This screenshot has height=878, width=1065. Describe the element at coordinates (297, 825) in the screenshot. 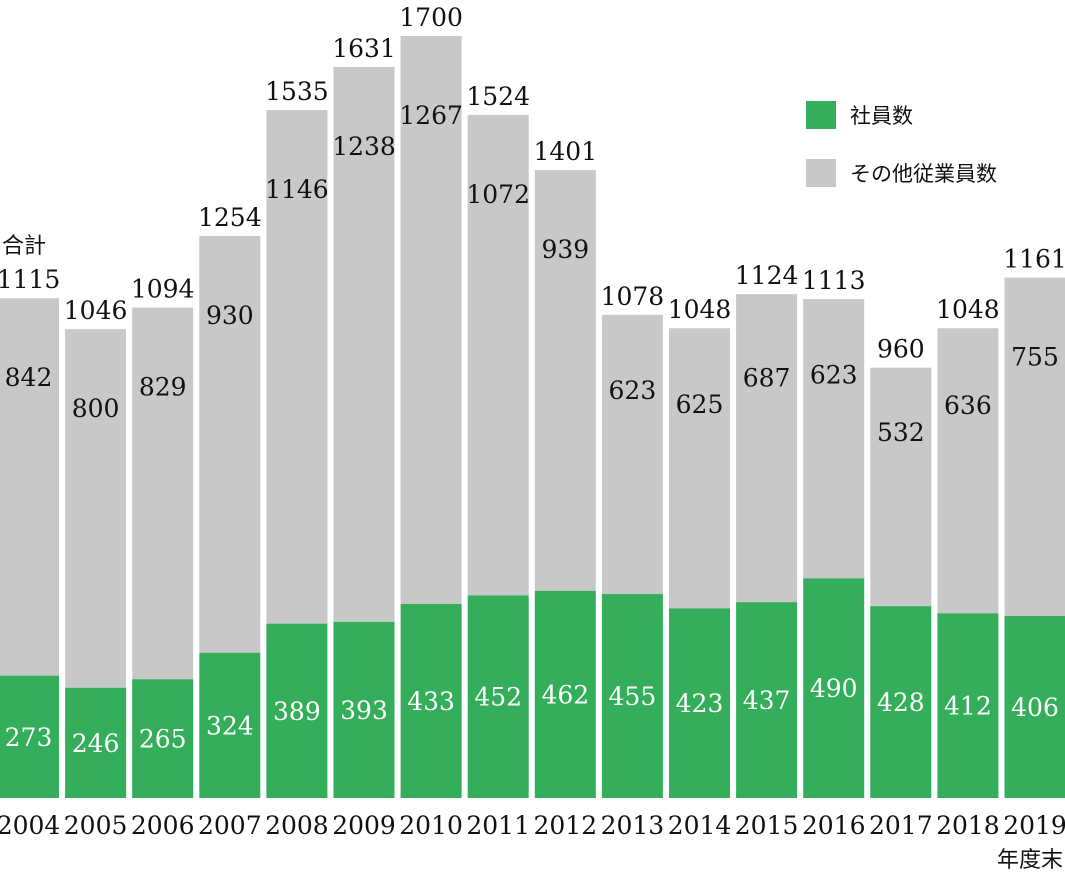

I see `x-tick-label-2008: 2008` at that location.